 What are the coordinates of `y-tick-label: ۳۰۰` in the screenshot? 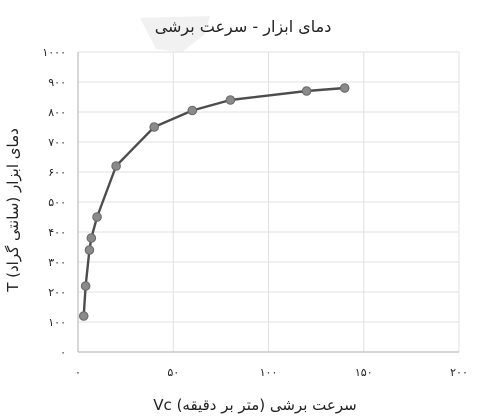 It's located at (57, 262).